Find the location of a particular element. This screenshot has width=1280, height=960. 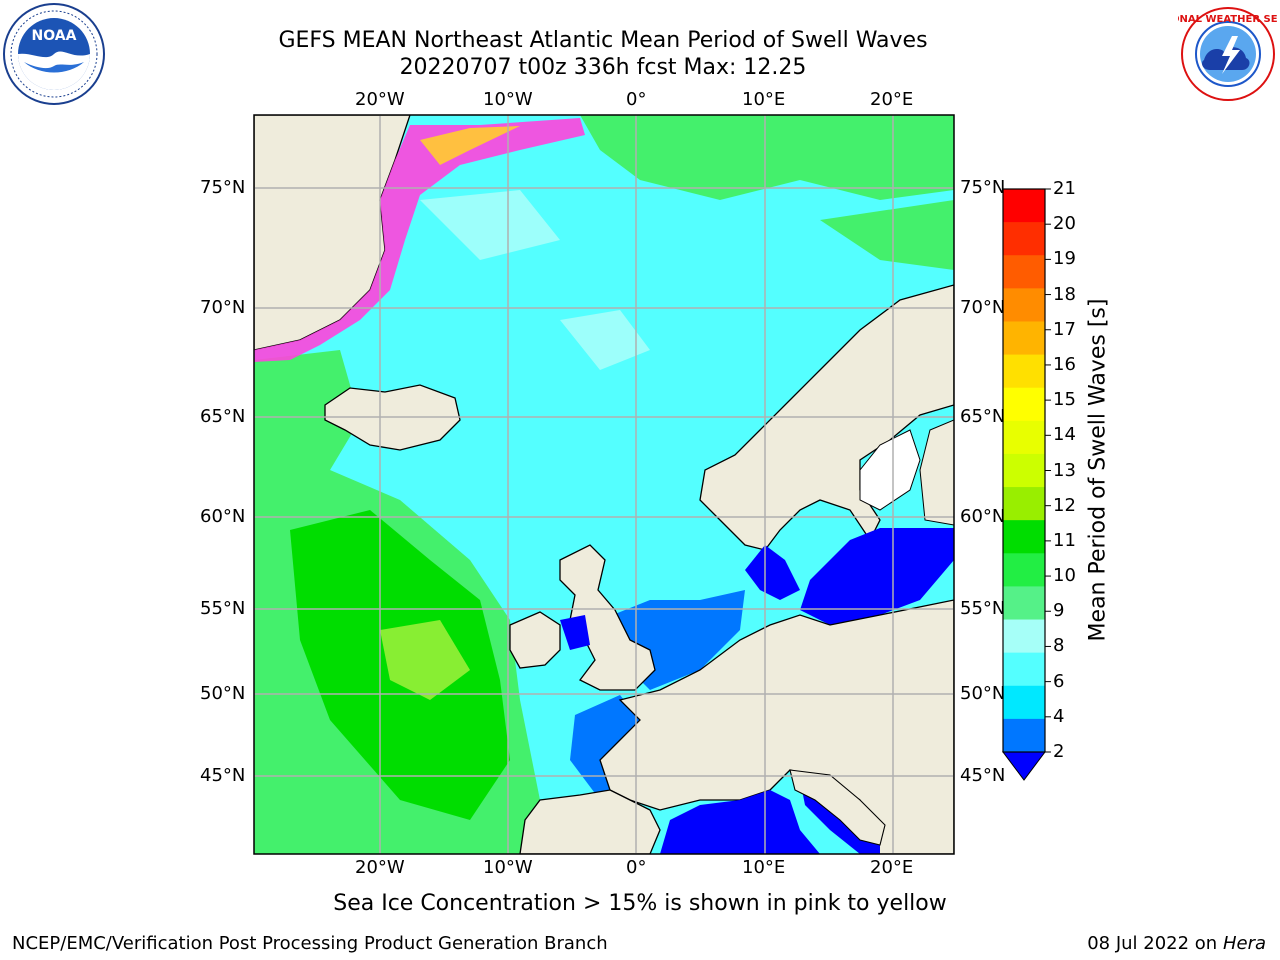

sea-irish is located at coordinates (575, 632).